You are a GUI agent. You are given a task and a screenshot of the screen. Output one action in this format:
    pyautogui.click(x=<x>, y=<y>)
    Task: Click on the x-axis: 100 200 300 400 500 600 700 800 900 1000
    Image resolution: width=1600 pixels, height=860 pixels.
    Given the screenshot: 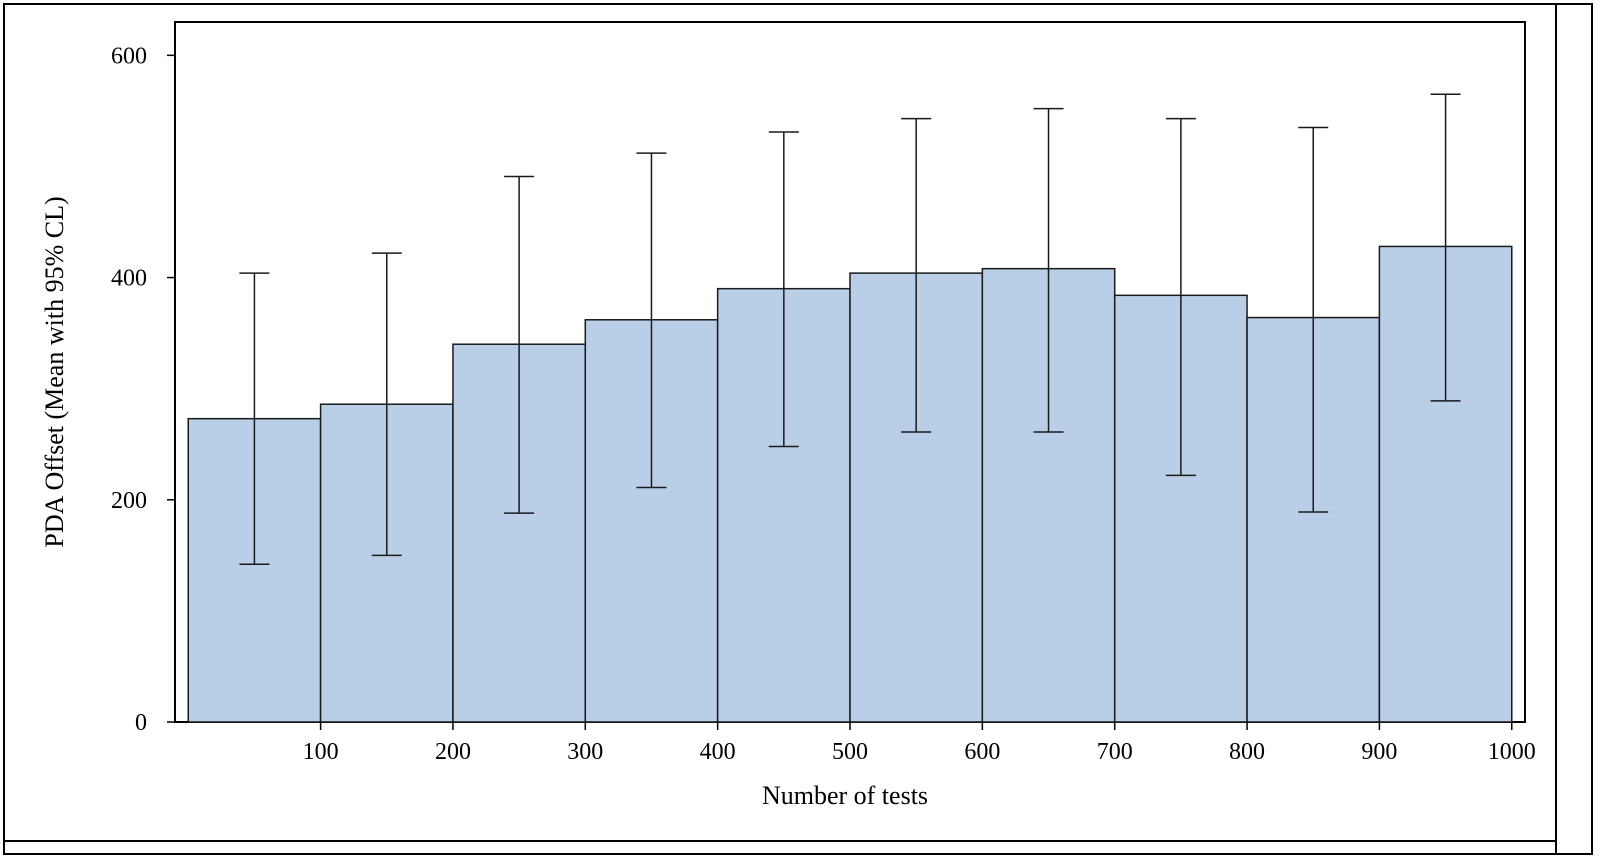 What is the action you would take?
    pyautogui.click(x=919, y=743)
    